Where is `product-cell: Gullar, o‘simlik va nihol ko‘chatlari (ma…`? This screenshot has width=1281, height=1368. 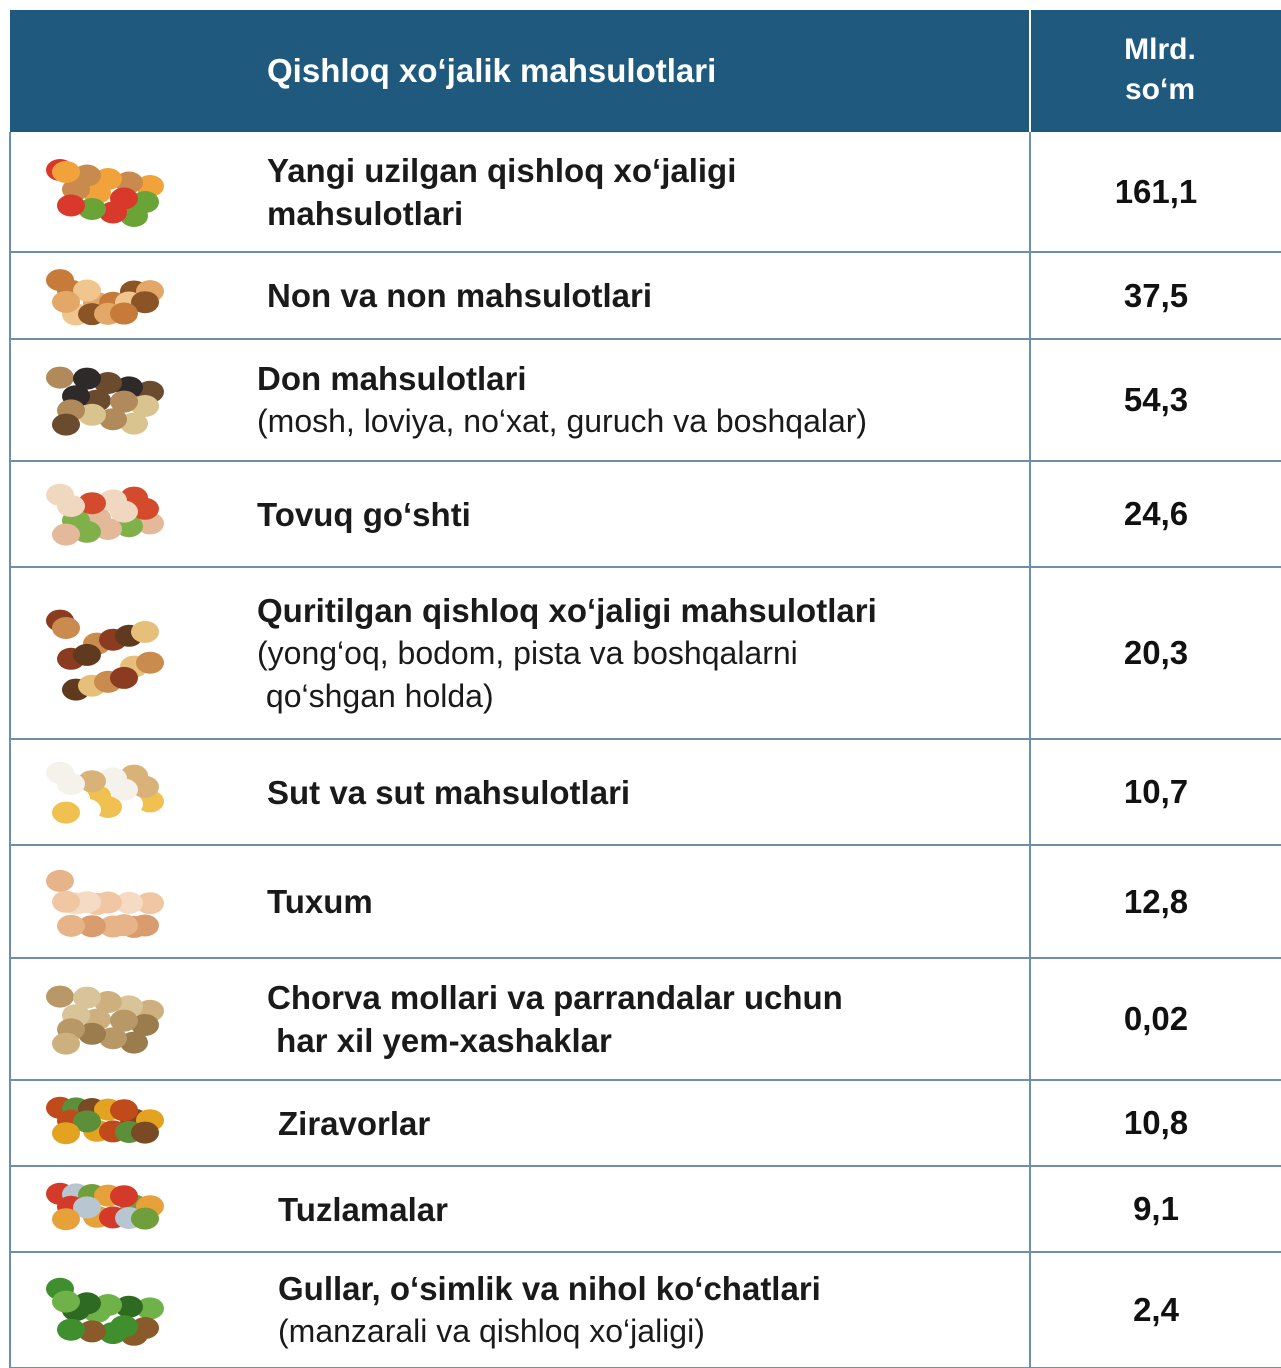
product-cell: Gullar, o‘simlik va nihol ko‘chatlari (ma… is located at coordinates (549, 1310).